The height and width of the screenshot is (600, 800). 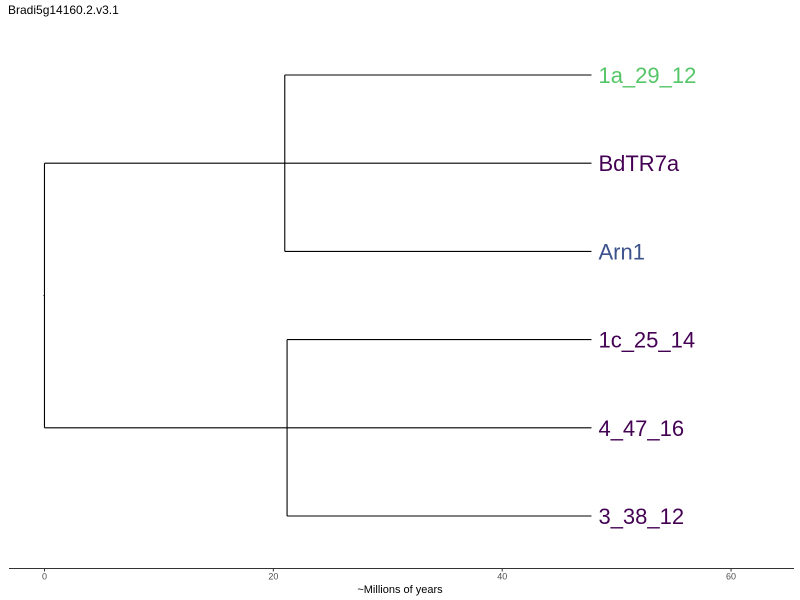 I want to click on x-tick-label: 40, so click(x=502, y=577).